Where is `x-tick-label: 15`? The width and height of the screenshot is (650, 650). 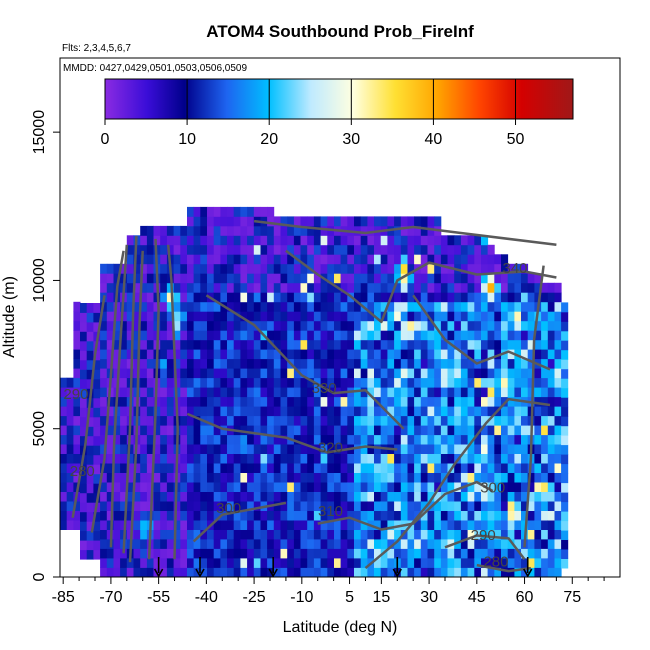
x-tick-label: 15 is located at coordinates (381, 597).